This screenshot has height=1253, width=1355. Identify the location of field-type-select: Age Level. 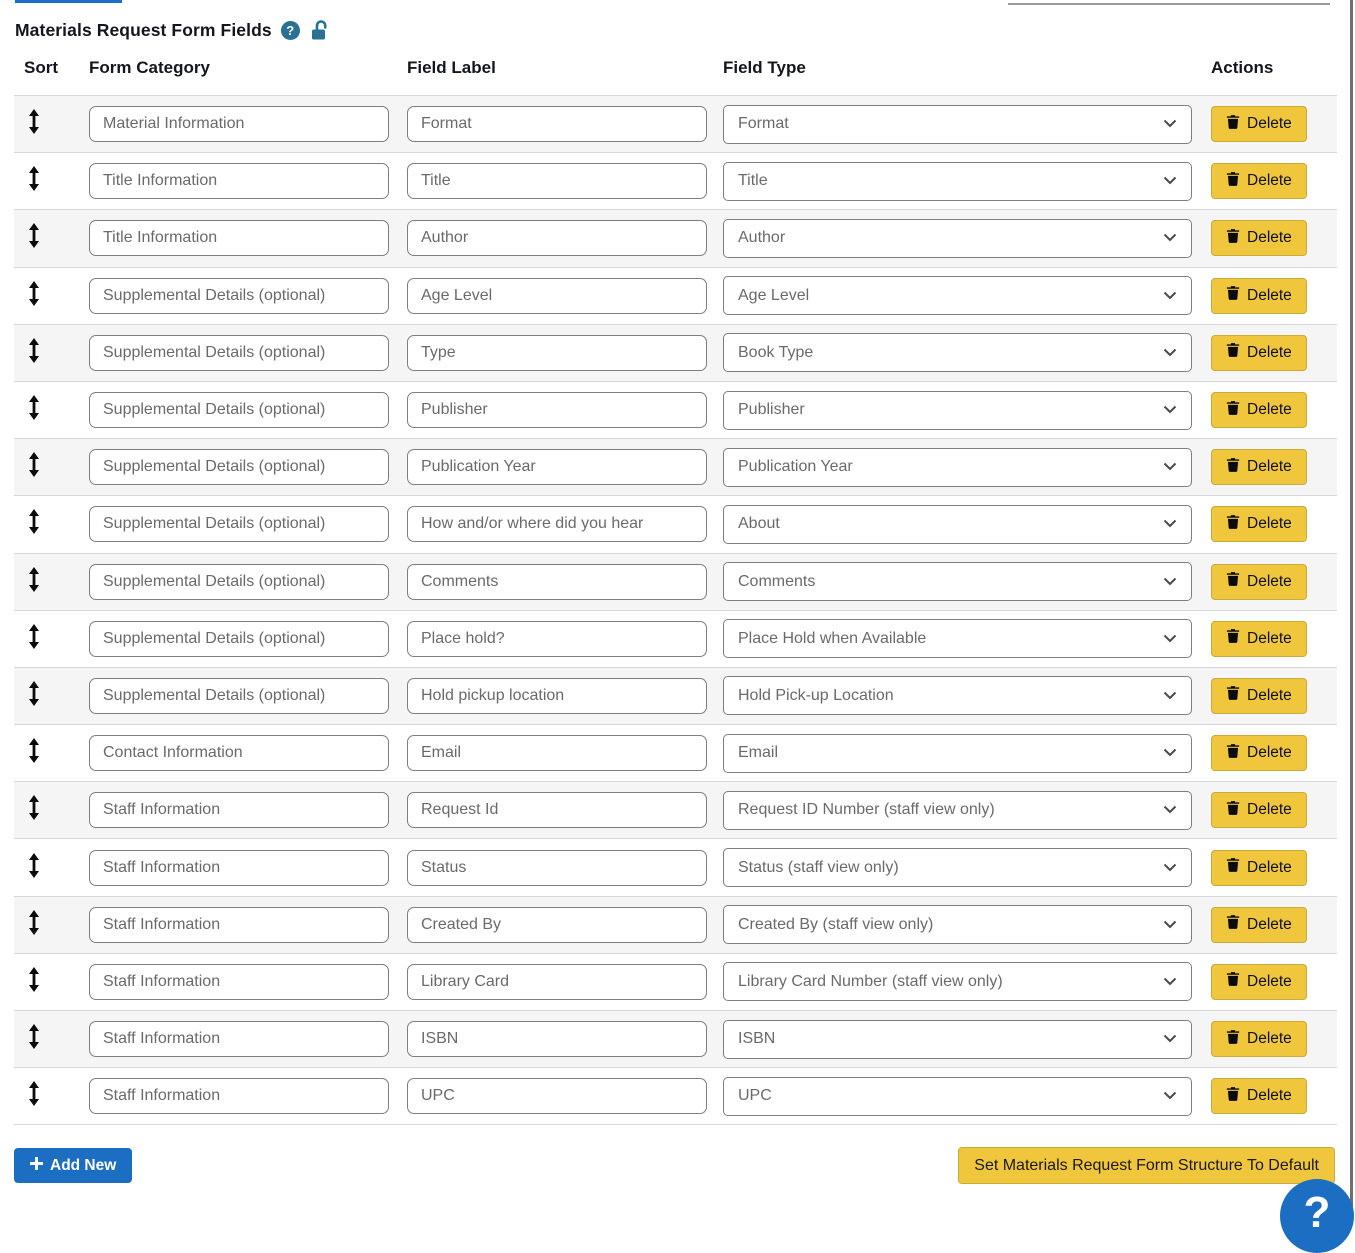
(957, 296).